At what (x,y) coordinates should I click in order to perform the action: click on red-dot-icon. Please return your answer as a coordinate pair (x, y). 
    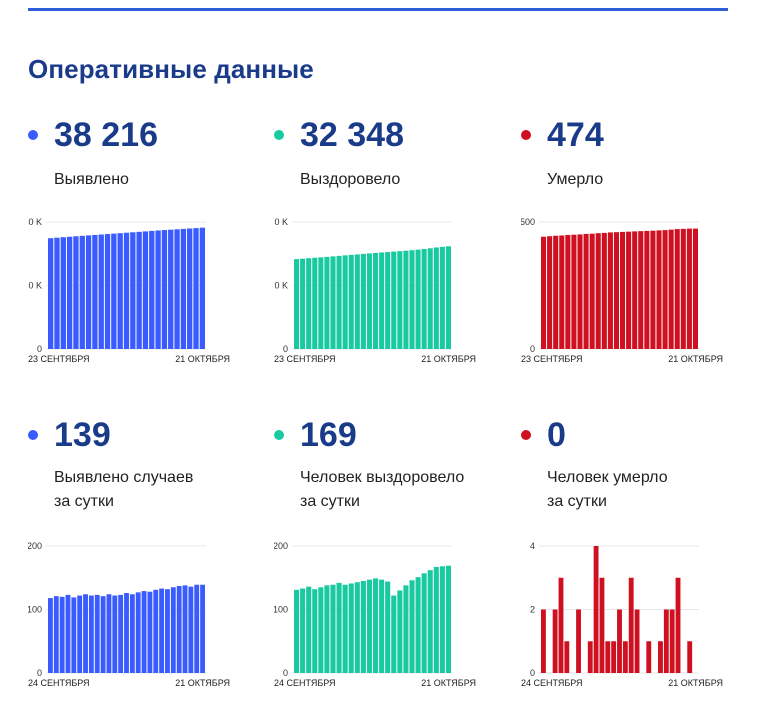
    Looking at the image, I should click on (526, 135).